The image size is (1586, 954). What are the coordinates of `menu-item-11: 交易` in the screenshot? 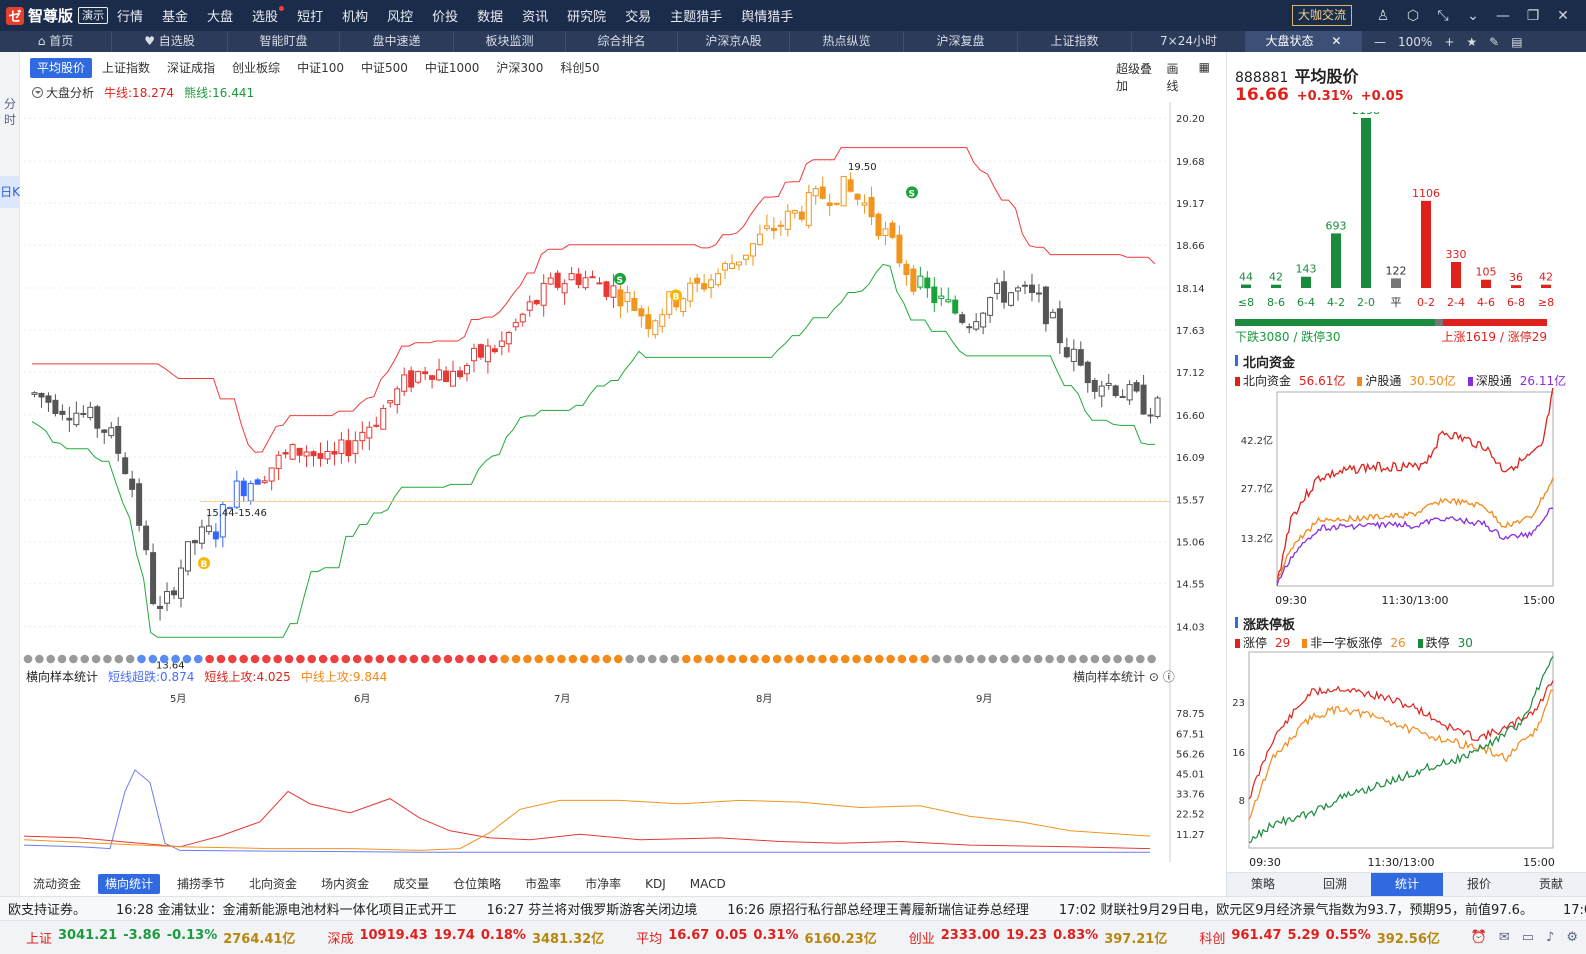 It's located at (638, 17).